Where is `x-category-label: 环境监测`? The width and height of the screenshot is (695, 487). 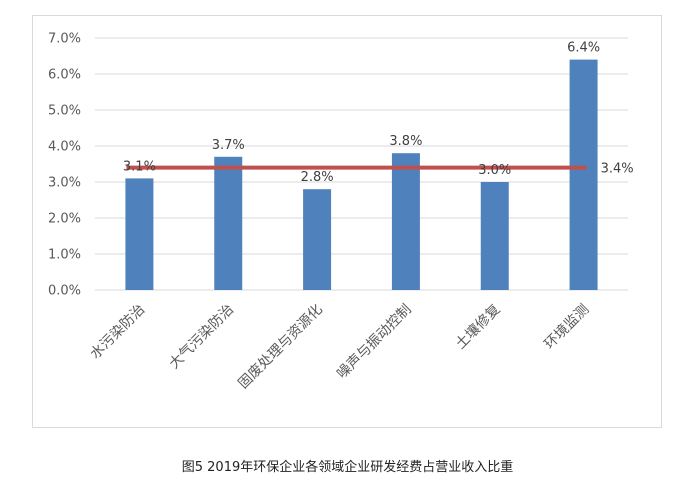
x-category-label: 环境监测 is located at coordinates (567, 327).